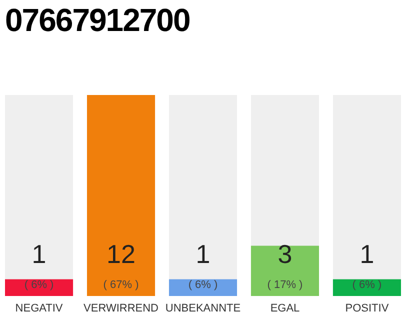  Describe the element at coordinates (121, 285) in the screenshot. I see `annotation: ( 67% )` at that location.